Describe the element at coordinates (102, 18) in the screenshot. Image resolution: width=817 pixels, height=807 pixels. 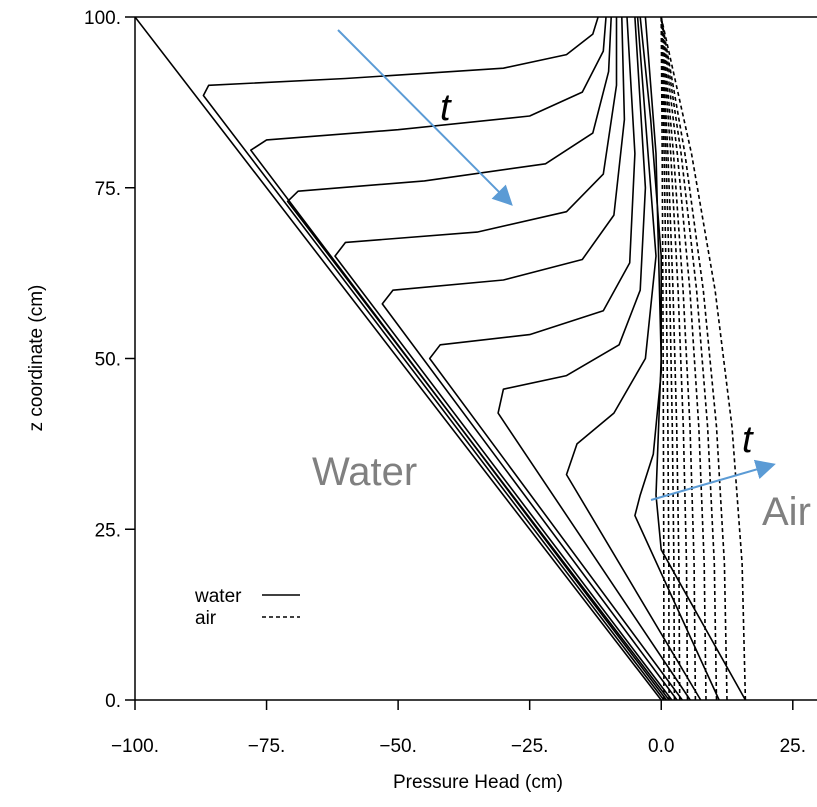
I see `y-tick-label: 100.` at that location.